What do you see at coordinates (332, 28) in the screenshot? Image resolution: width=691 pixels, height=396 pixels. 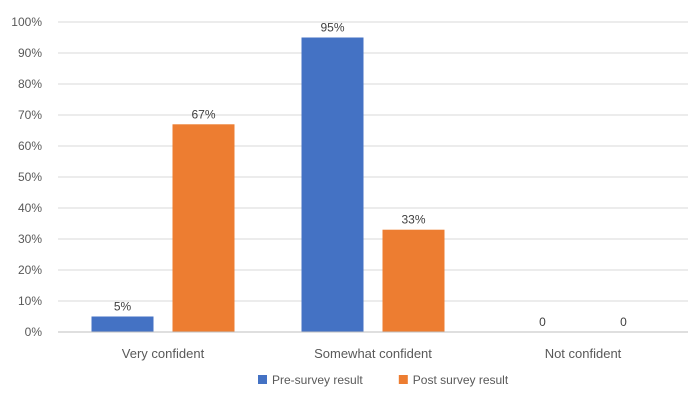 I see `data-label: 95%` at bounding box center [332, 28].